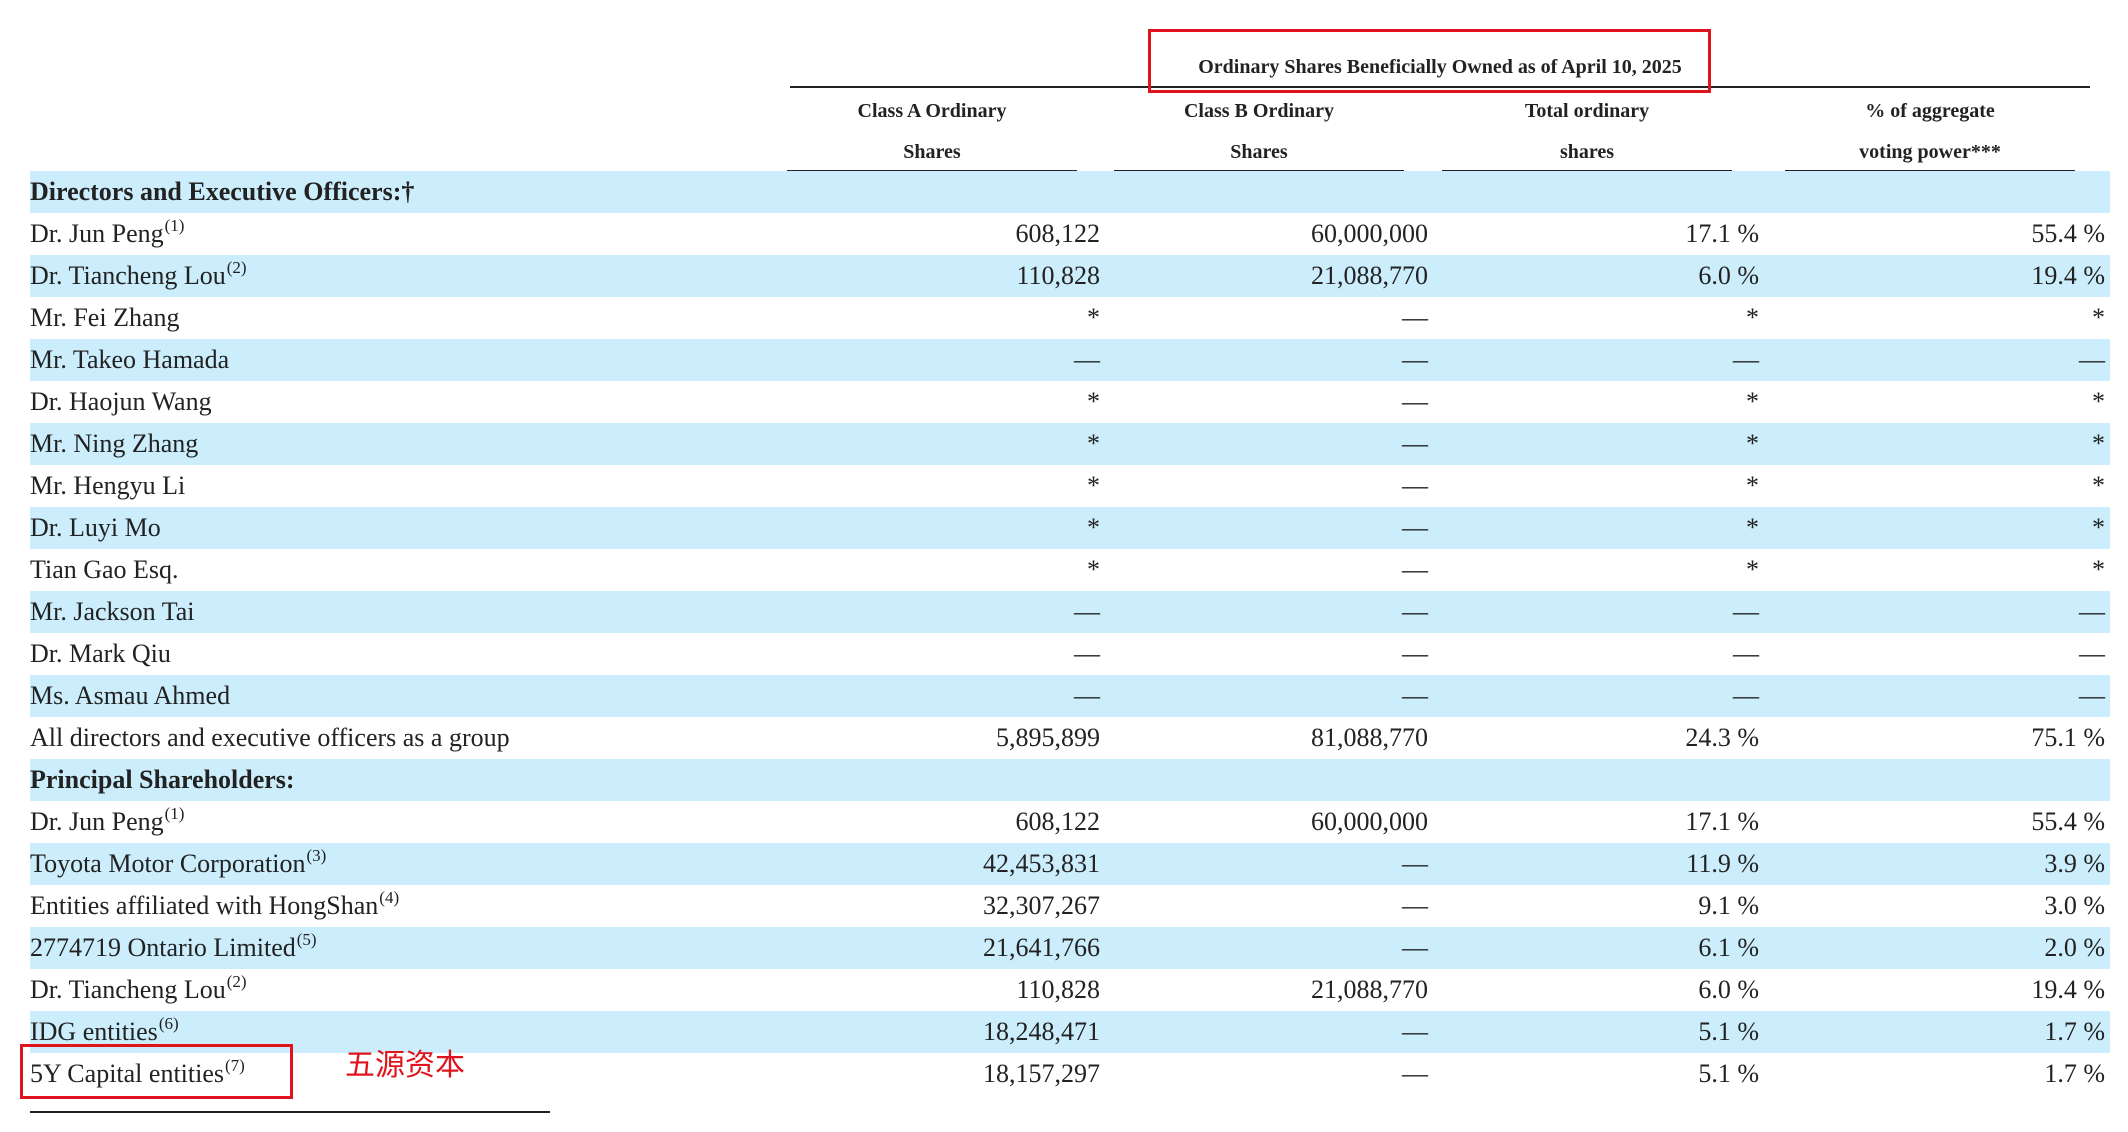  What do you see at coordinates (95, 527) in the screenshot?
I see `holder-name: Dr. Luyi Mo` at bounding box center [95, 527].